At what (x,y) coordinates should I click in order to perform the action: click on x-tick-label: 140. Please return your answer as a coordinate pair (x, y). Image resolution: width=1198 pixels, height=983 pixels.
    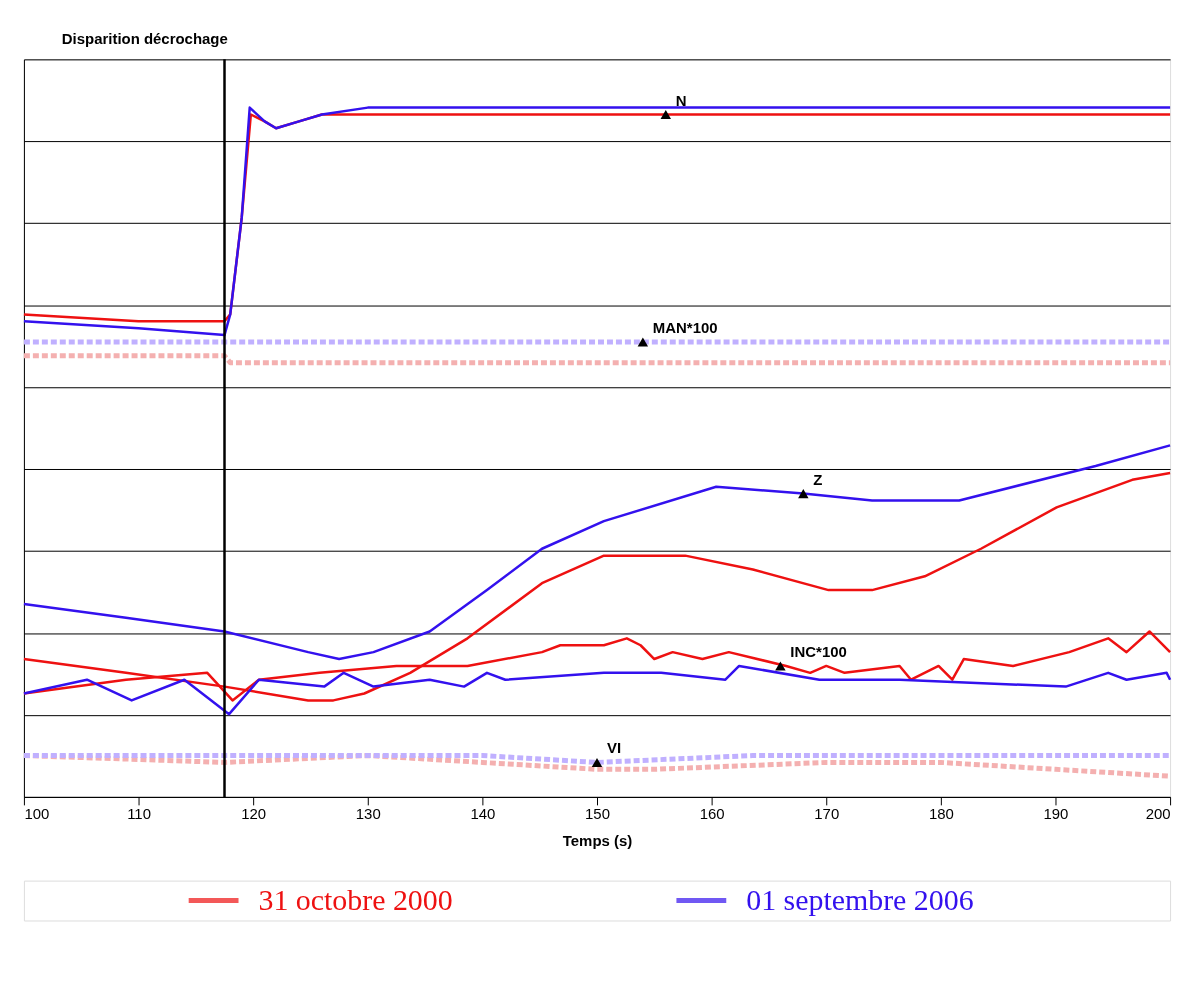
    Looking at the image, I should click on (483, 814).